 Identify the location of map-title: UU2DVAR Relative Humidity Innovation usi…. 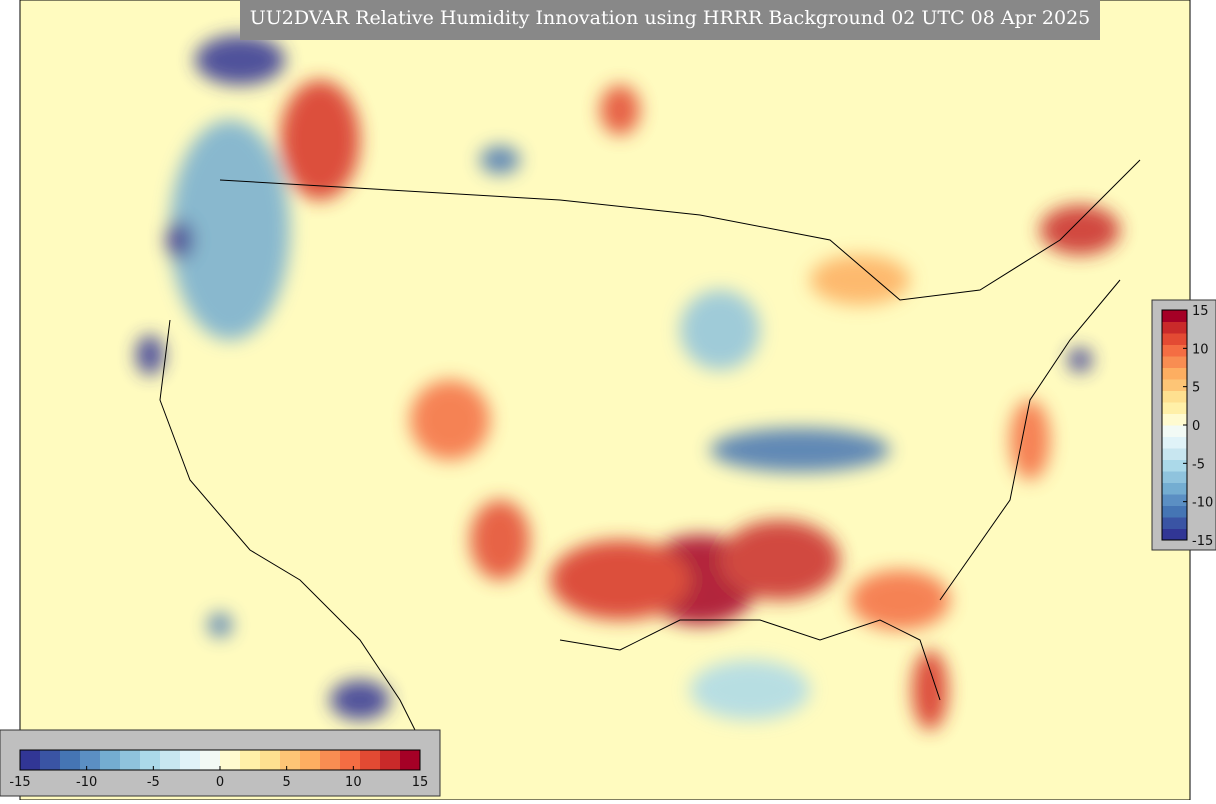
(670, 18).